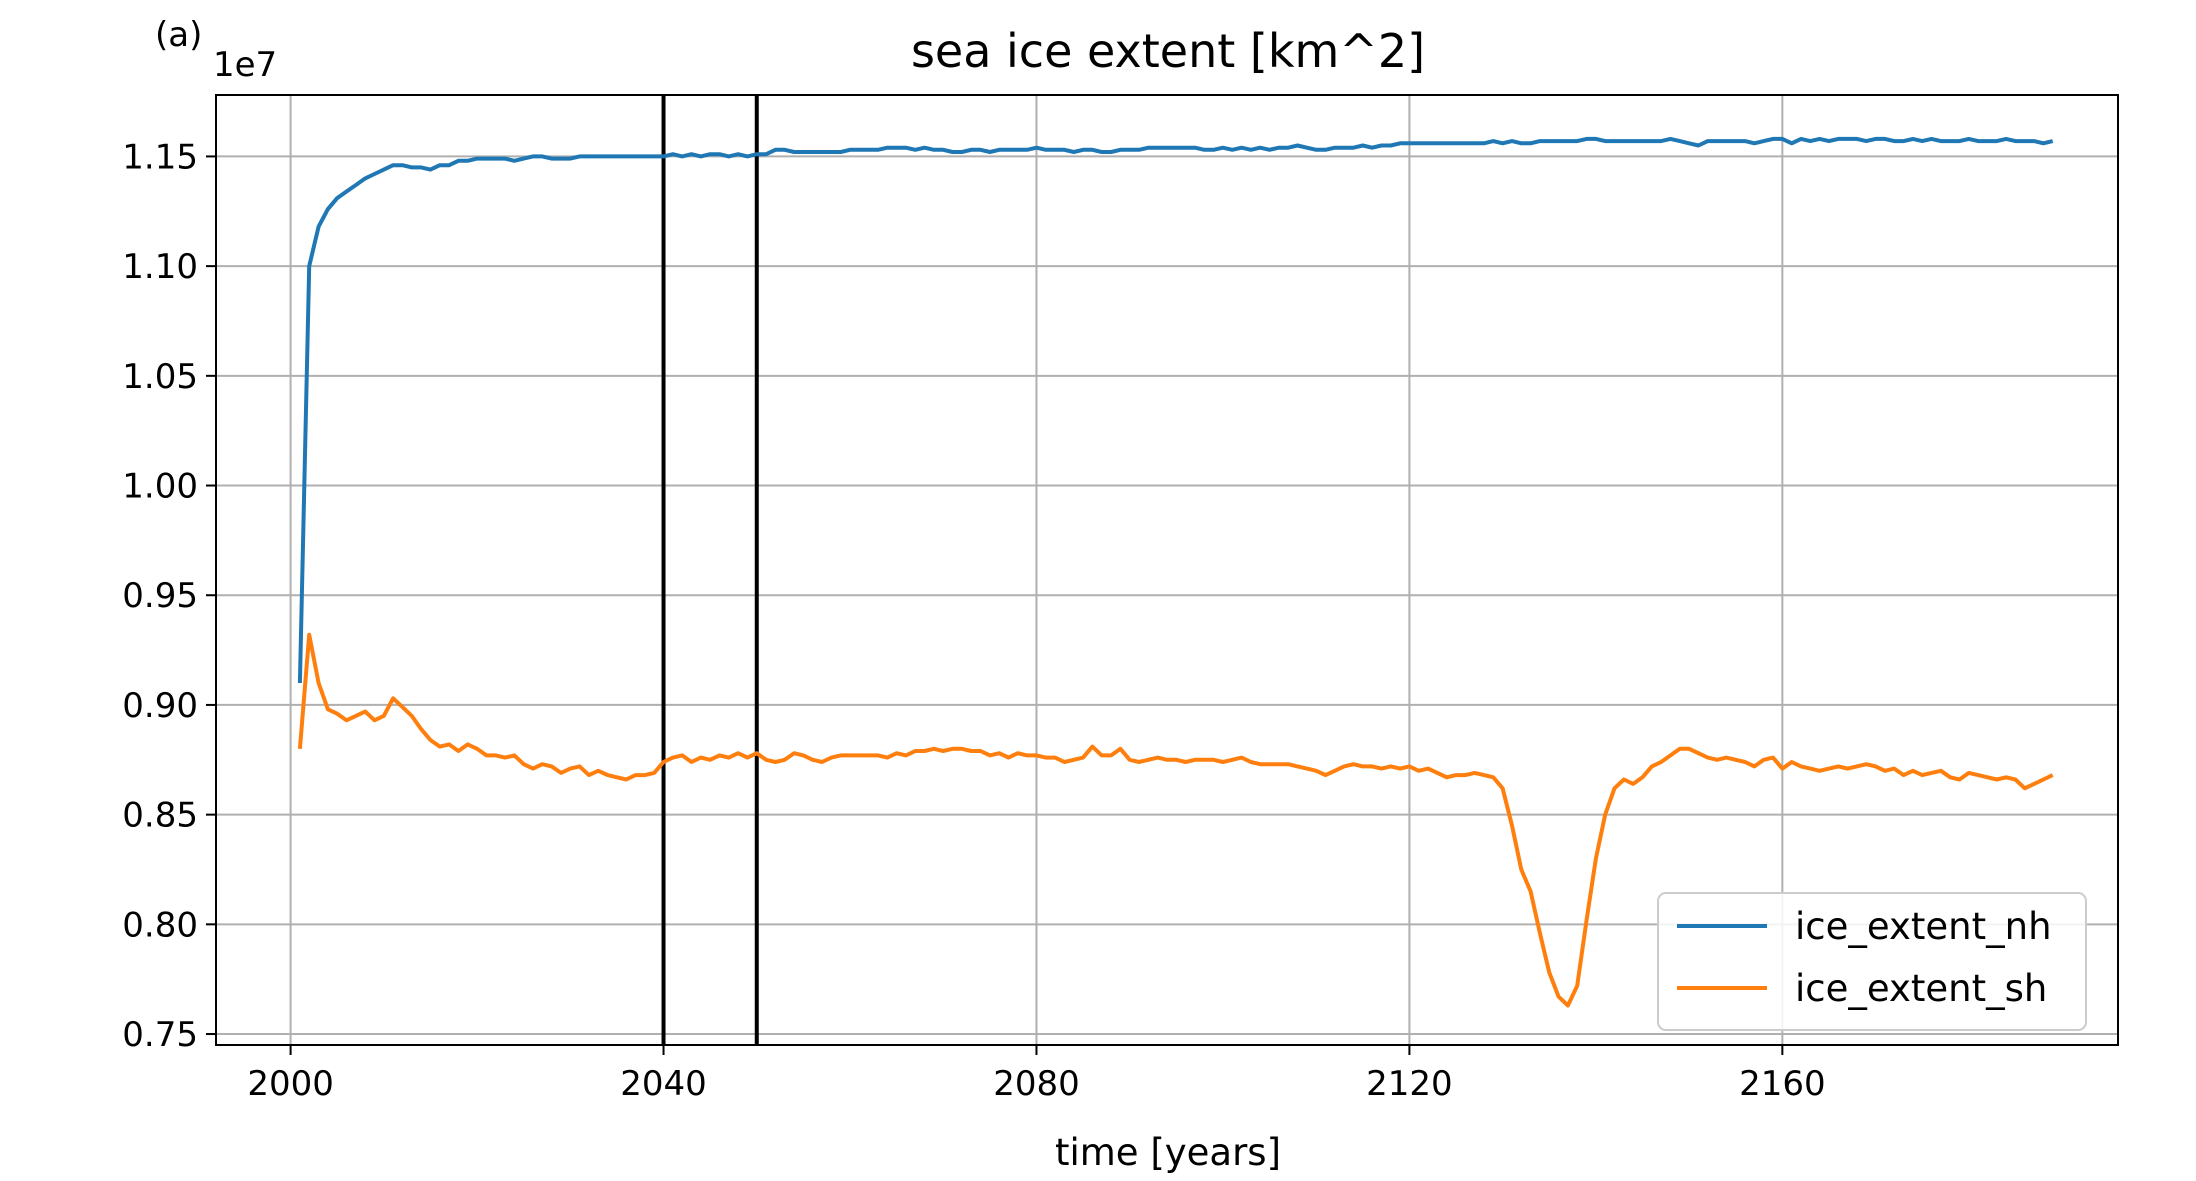 This screenshot has width=2196, height=1181. I want to click on y-tick-label: 0.95, so click(160, 596).